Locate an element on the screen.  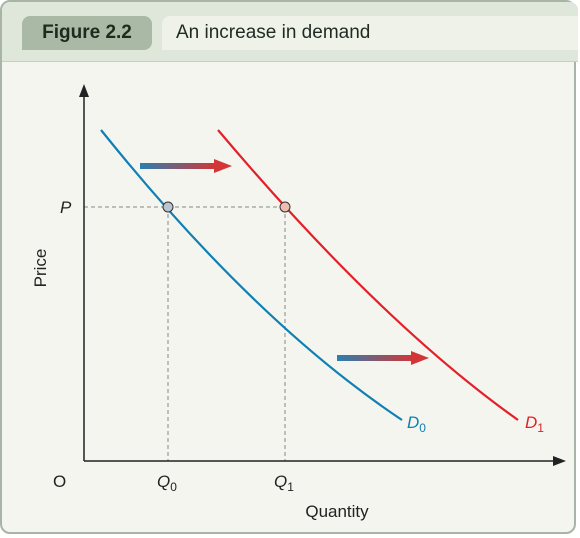
q0-tick-main: Q is located at coordinates (163, 481).